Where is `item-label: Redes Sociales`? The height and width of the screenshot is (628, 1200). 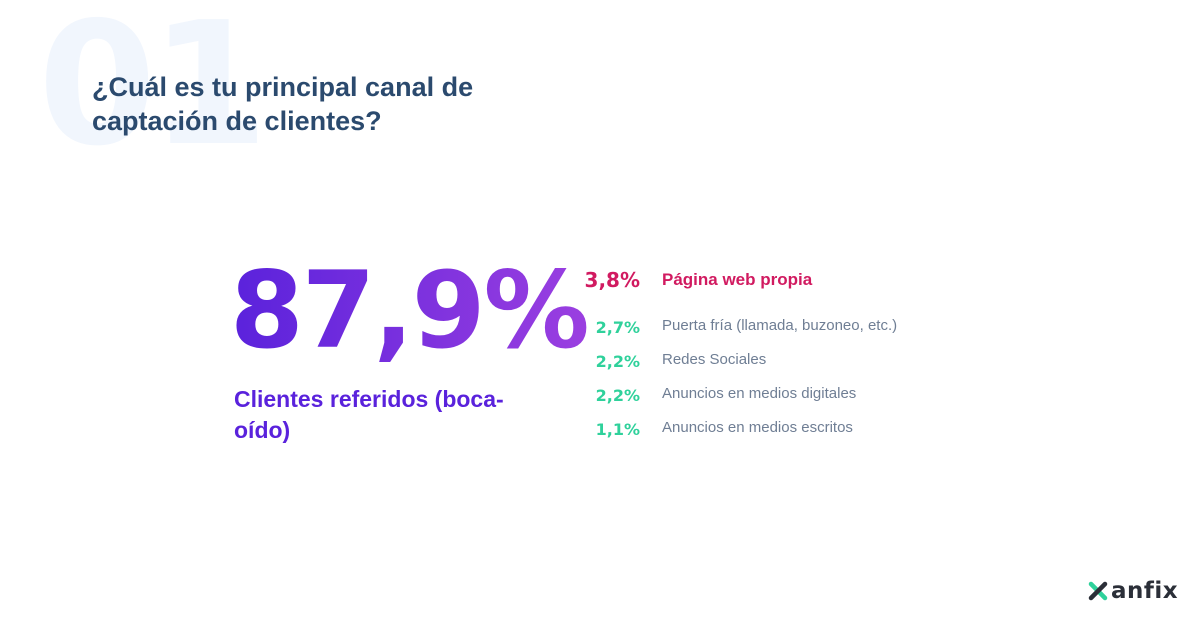
item-label: Redes Sociales is located at coordinates (714, 359).